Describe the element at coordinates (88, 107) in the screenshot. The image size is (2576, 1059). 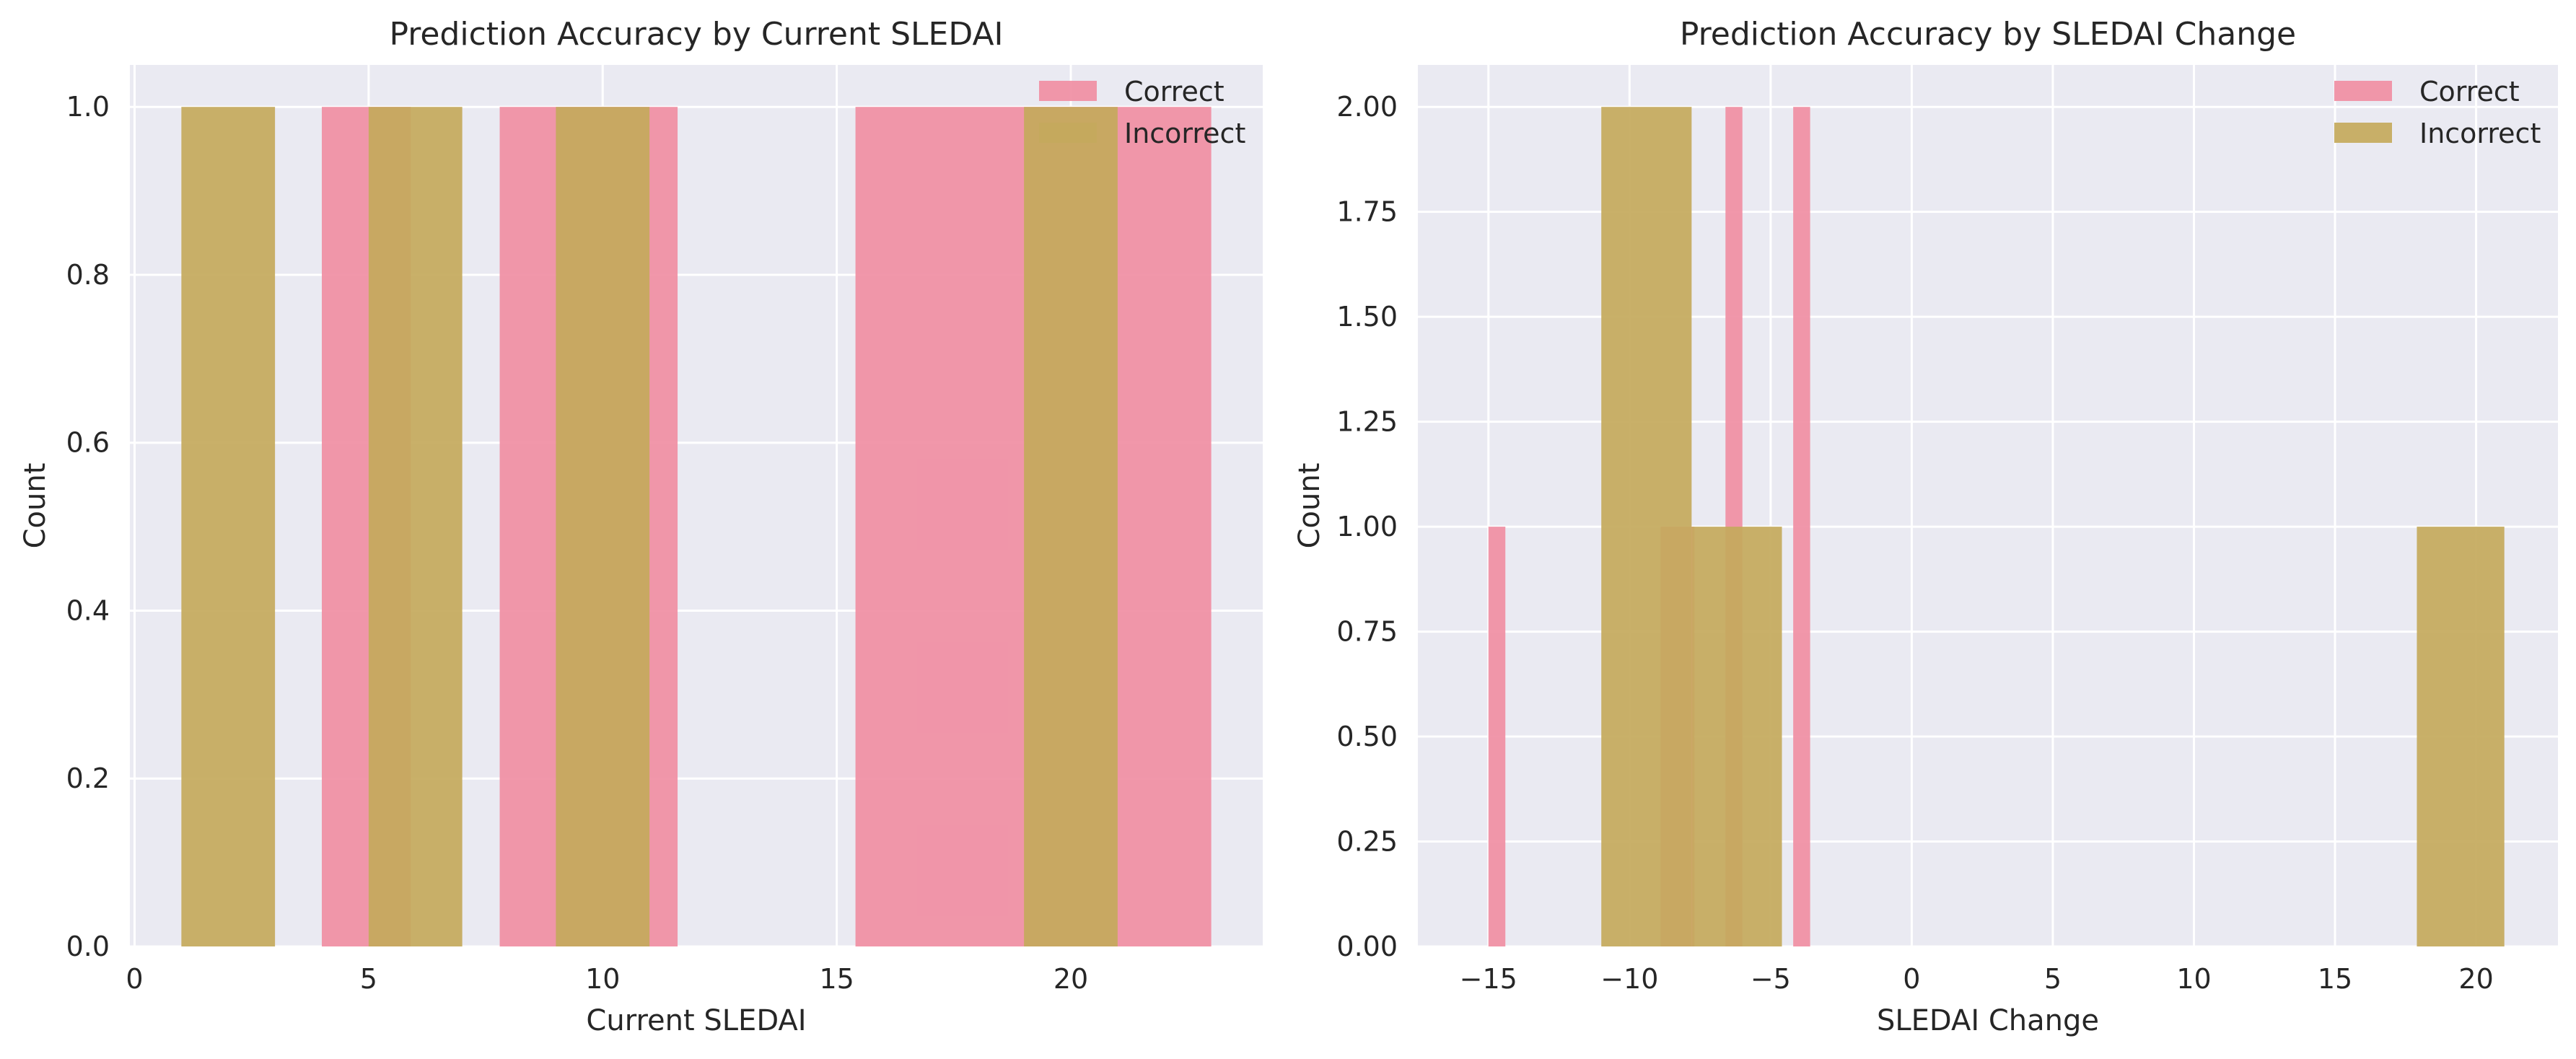
I see `y-tick-label: 1.0` at that location.